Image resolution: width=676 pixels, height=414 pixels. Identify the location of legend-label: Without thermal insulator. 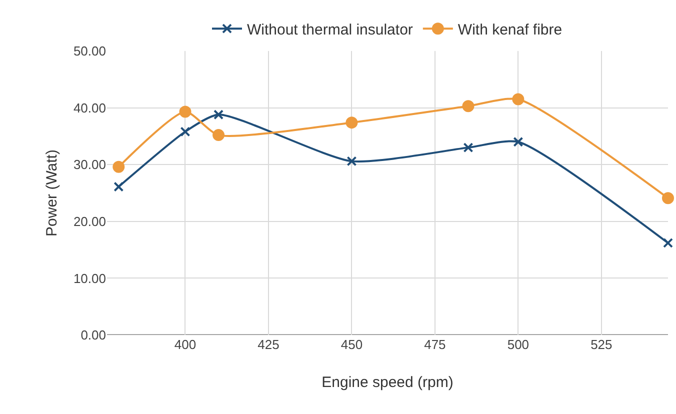
(330, 29).